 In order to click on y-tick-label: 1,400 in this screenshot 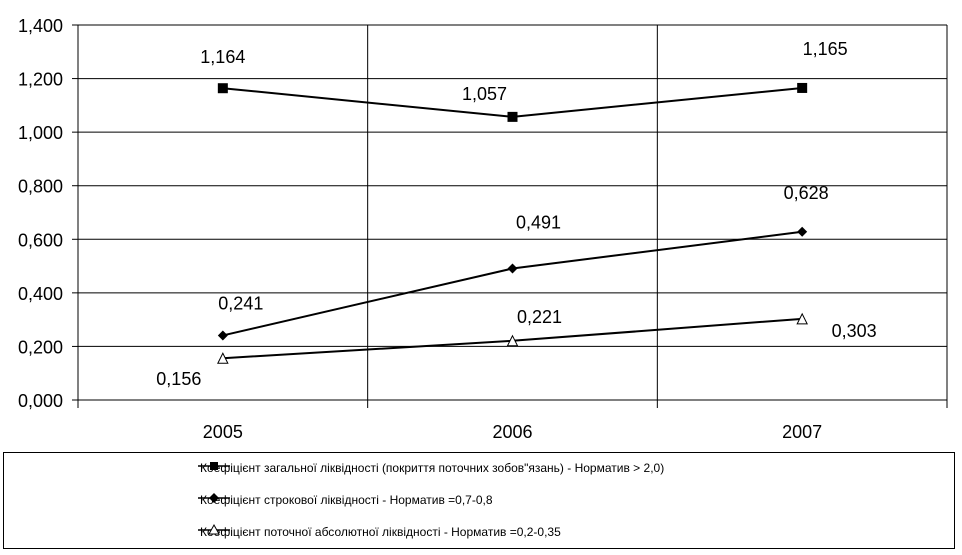, I will do `click(40, 26)`.